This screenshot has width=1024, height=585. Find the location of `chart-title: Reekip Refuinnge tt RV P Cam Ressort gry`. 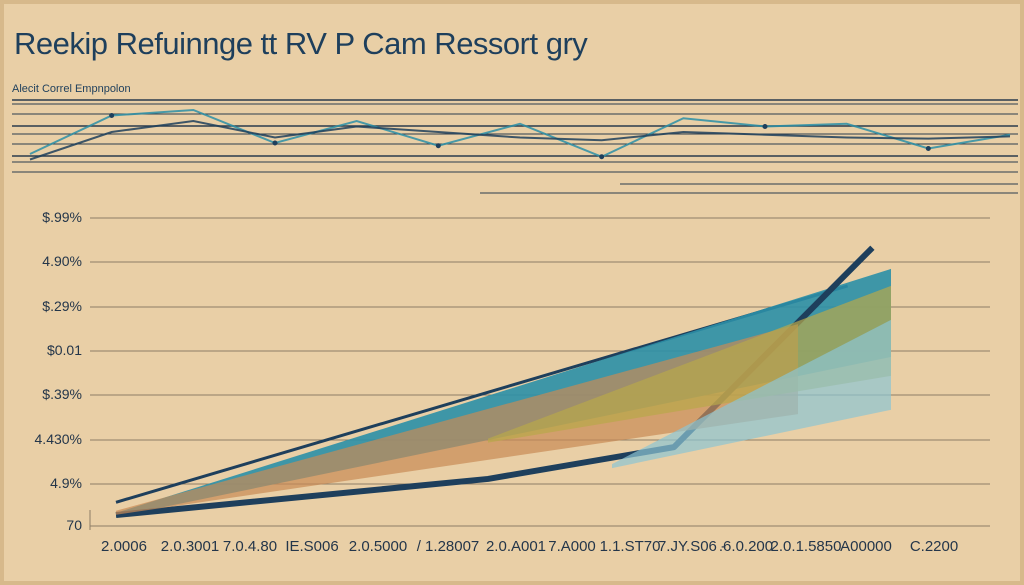

chart-title: Reekip Refuinnge tt RV P Cam Ressort gry is located at coordinates (301, 43).